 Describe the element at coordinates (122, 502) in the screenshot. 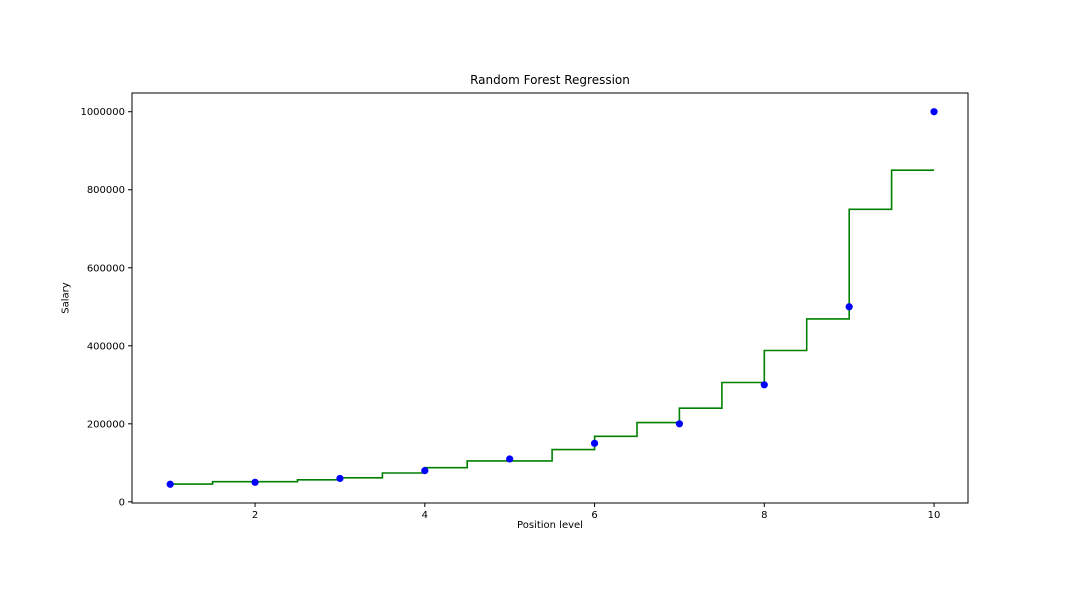

I see `y-tick-label: 0` at that location.